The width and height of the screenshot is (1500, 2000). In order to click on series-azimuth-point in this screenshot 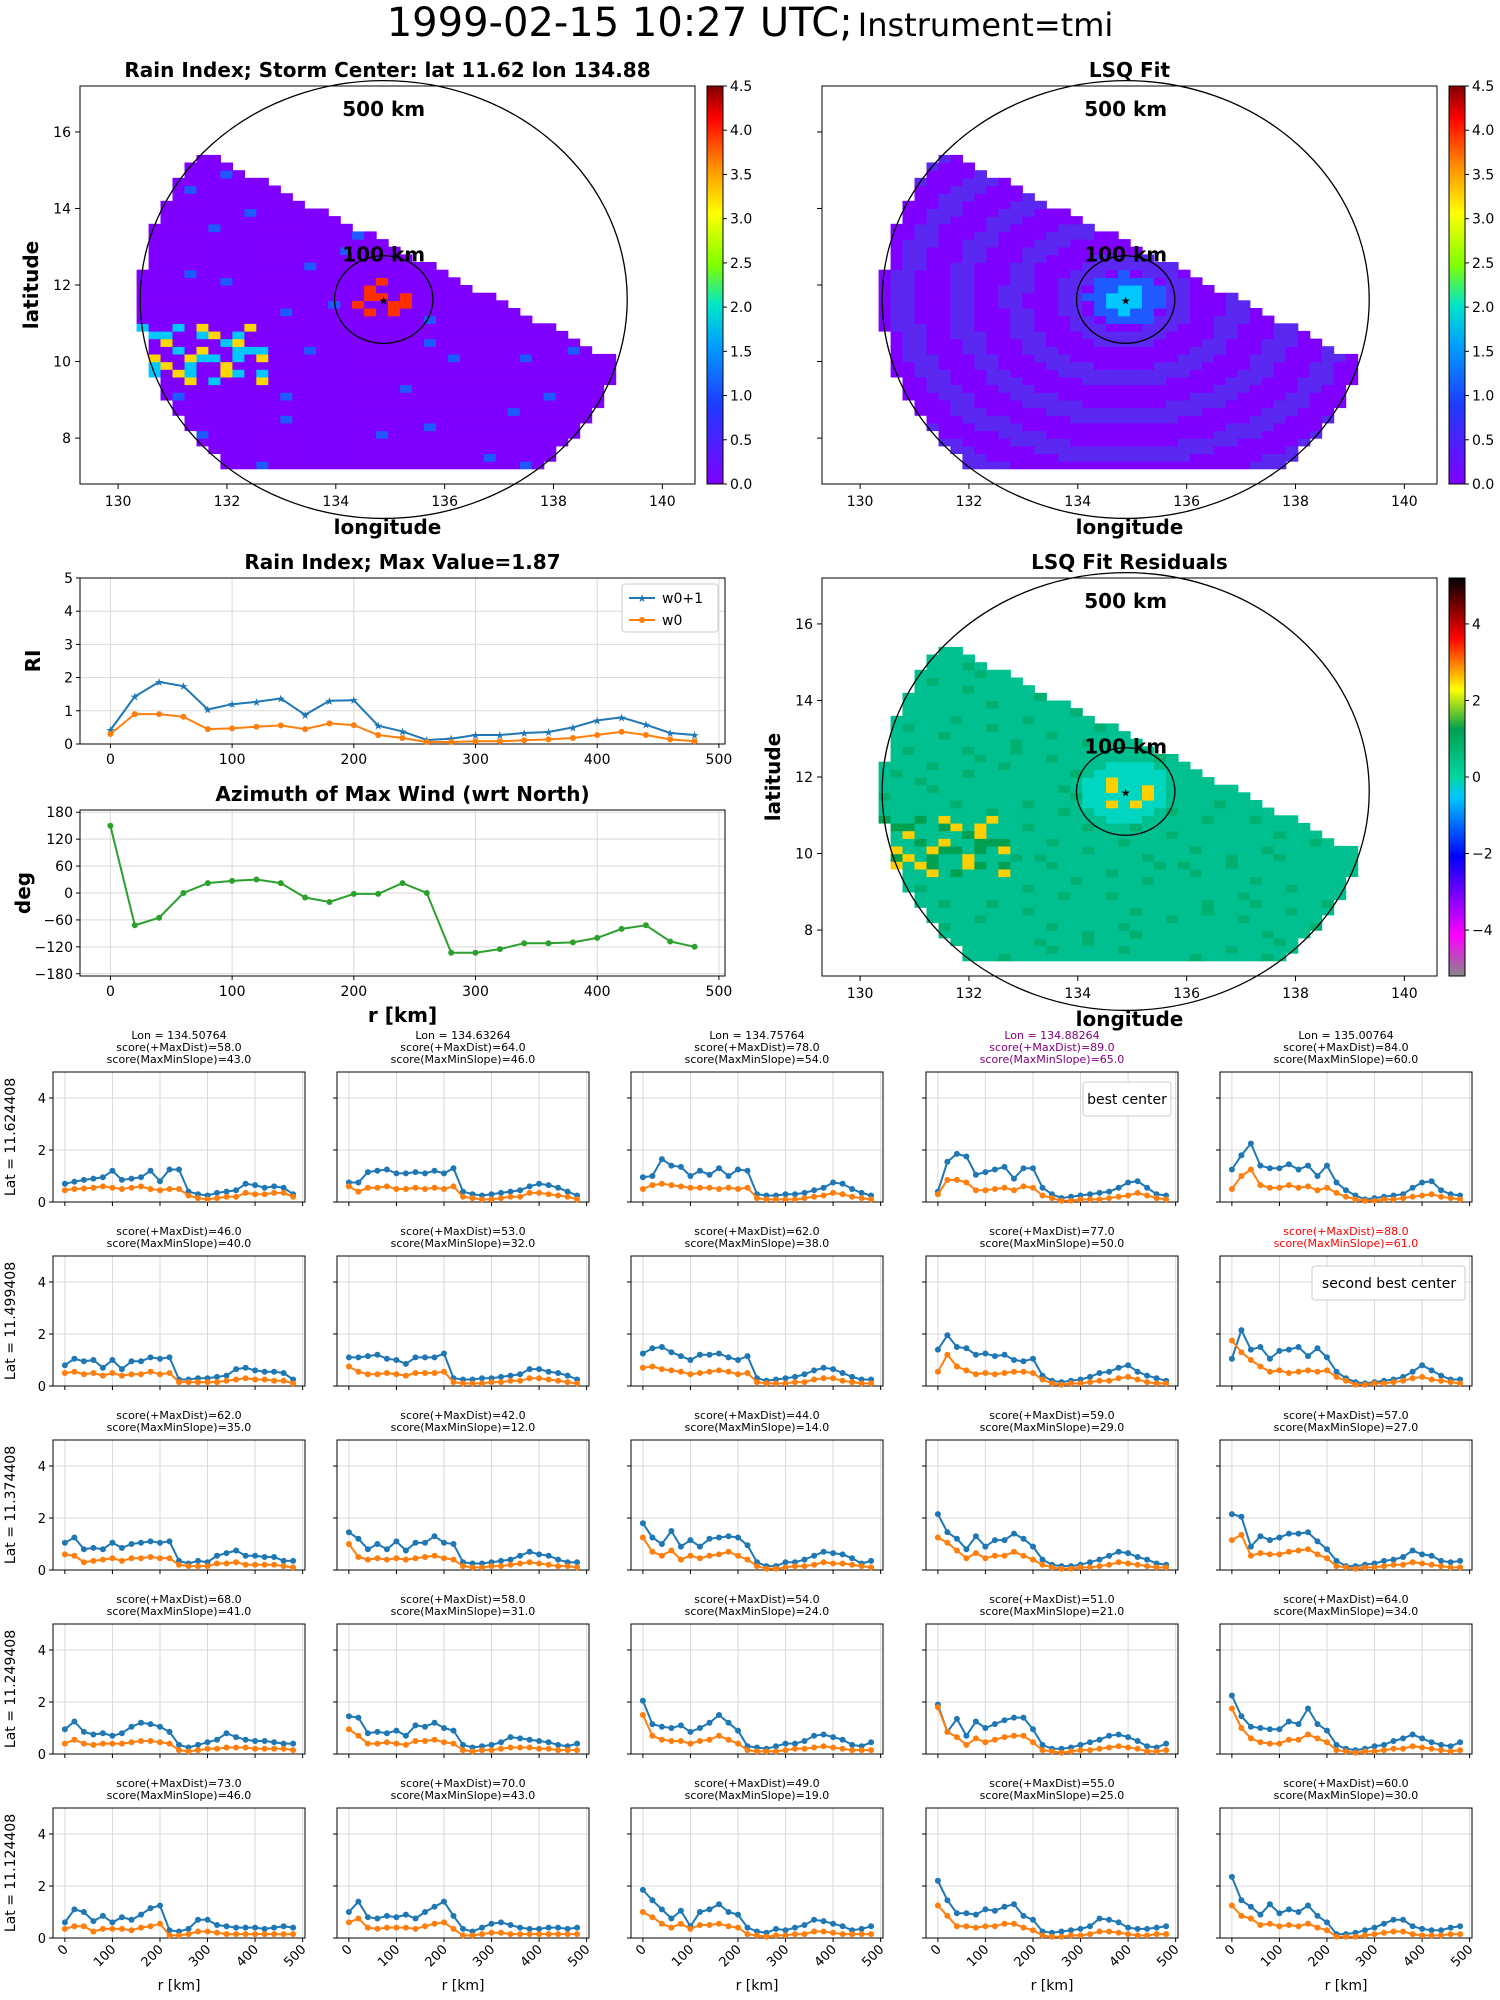, I will do `click(110, 825)`.